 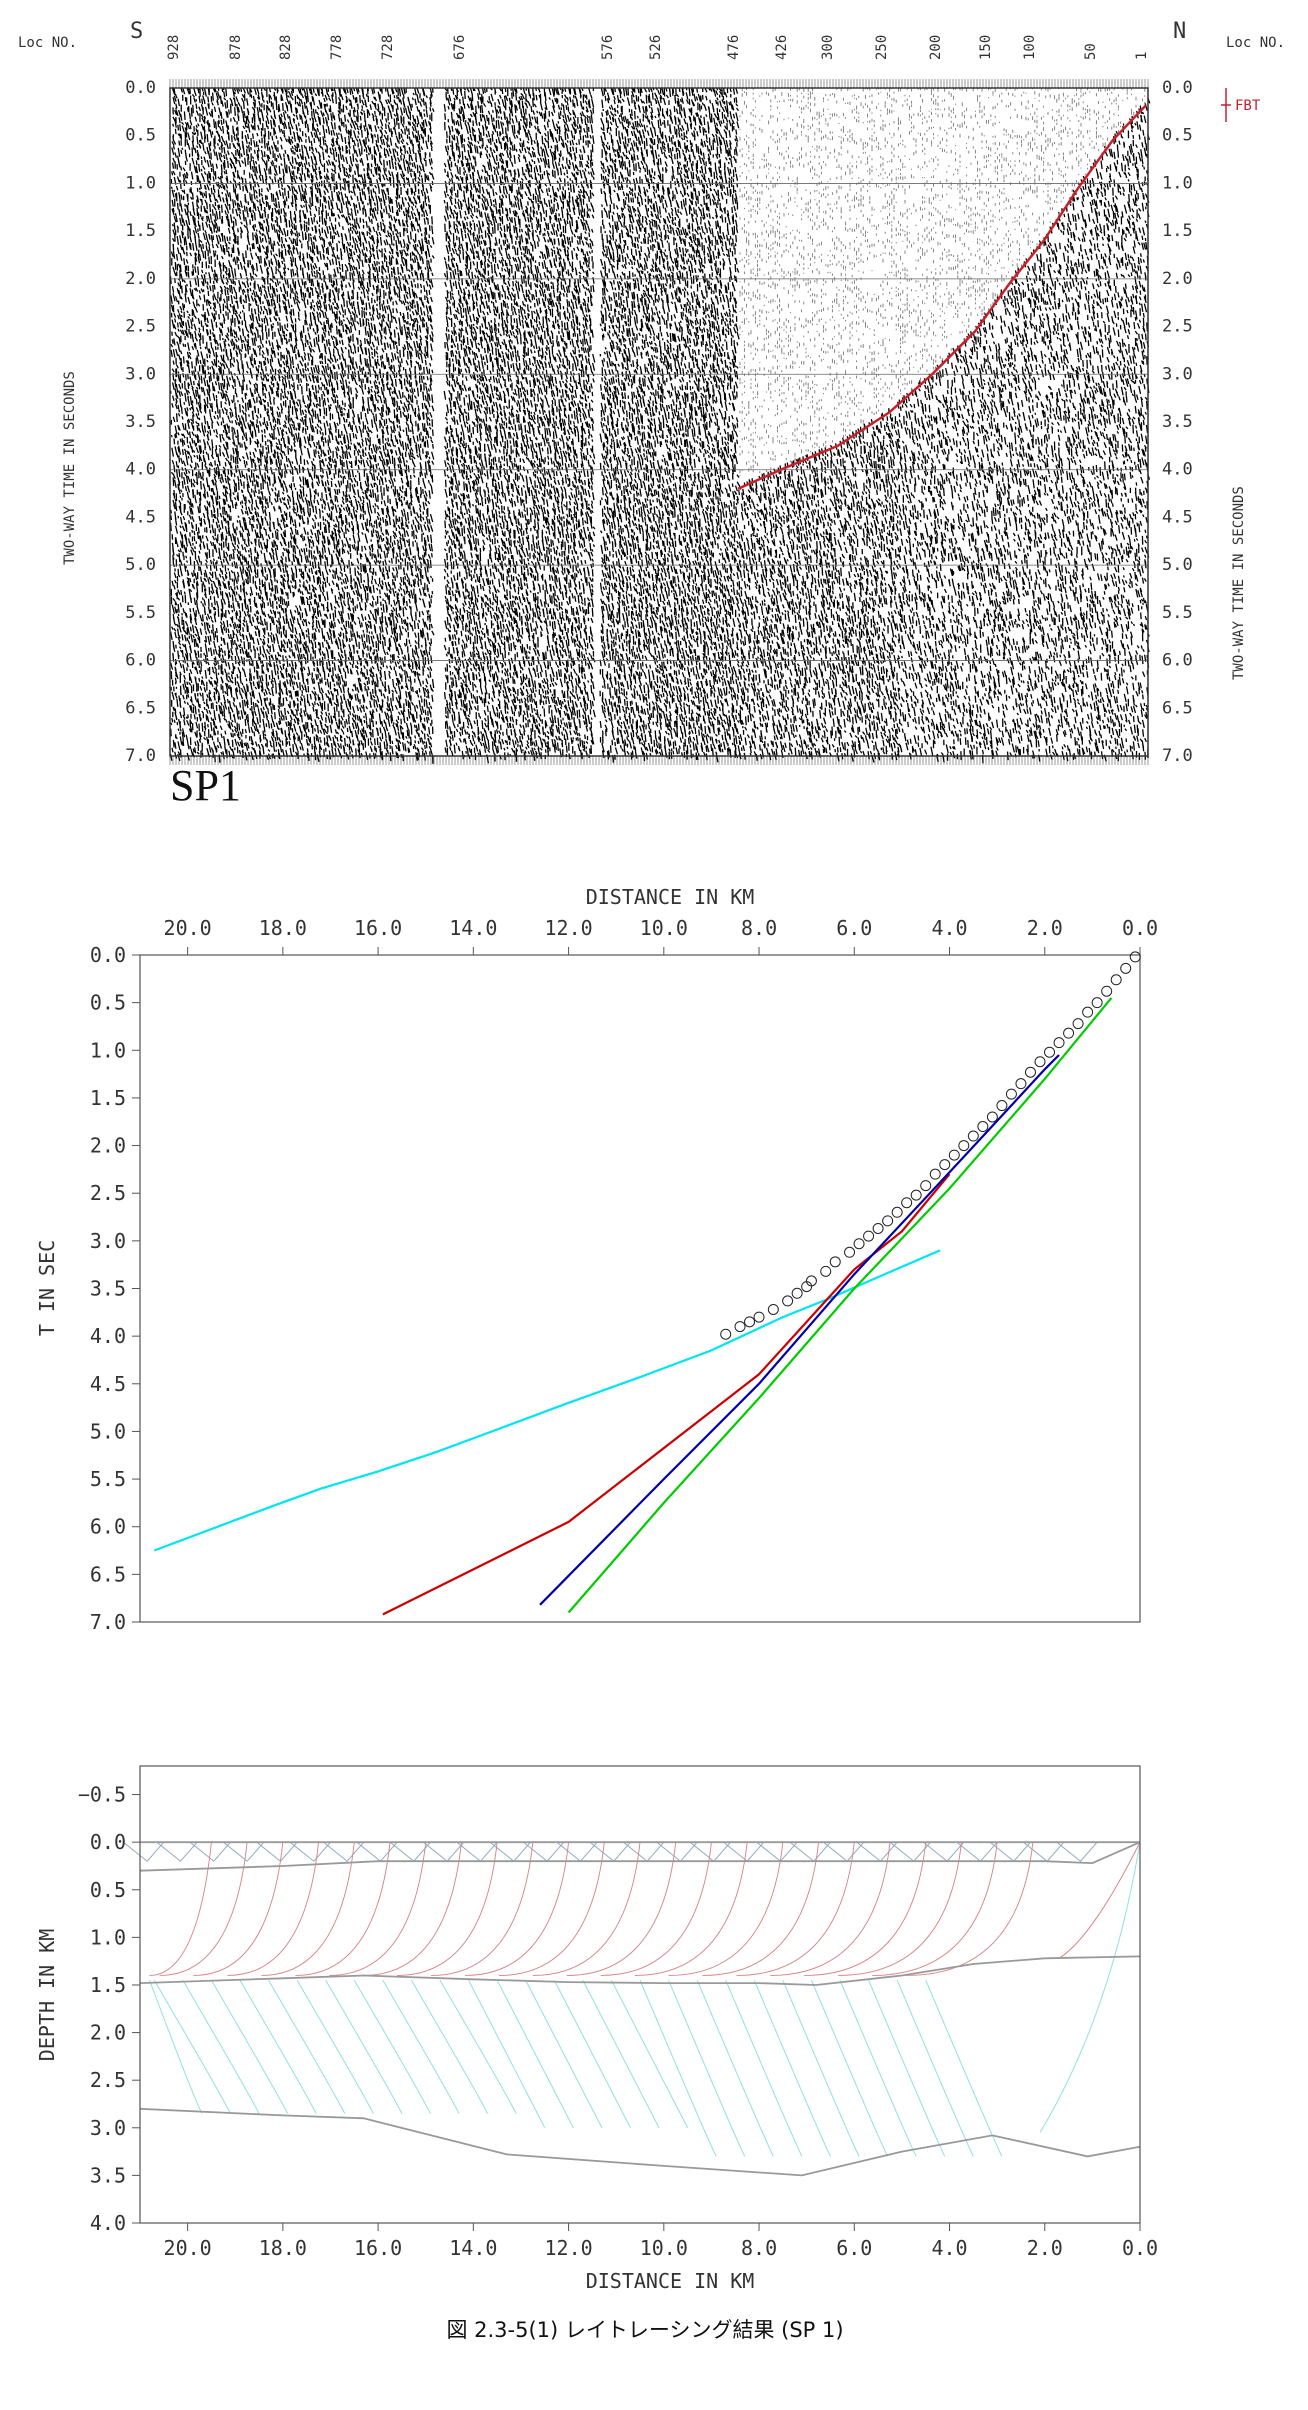 What do you see at coordinates (734, 47) in the screenshot?
I see `loc-tick-label: 476` at bounding box center [734, 47].